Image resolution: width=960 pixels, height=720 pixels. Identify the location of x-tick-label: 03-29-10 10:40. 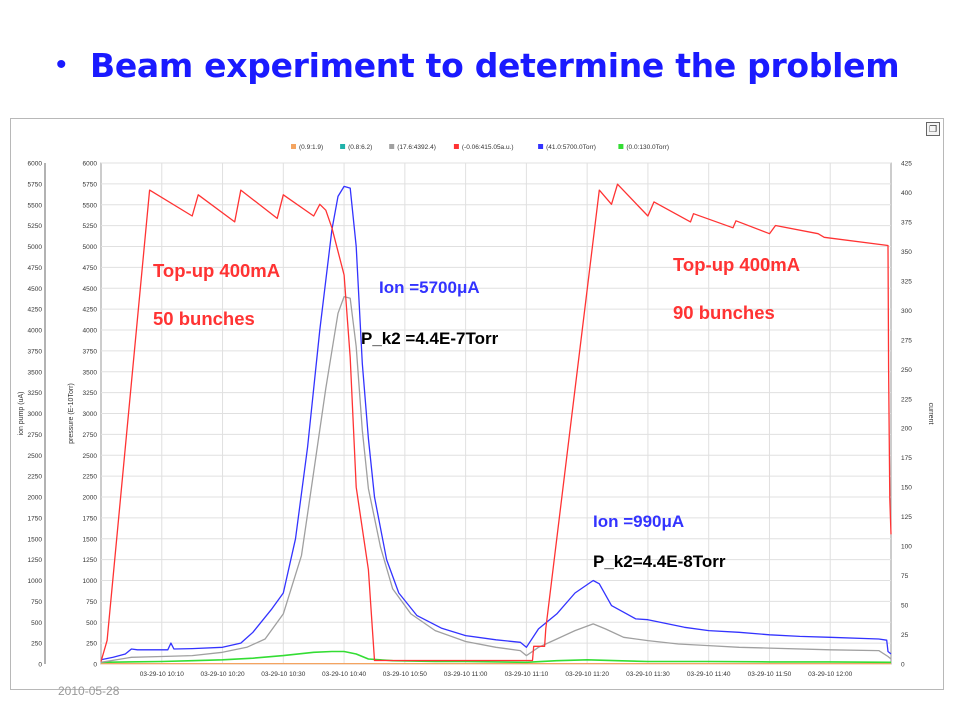
(344, 674).